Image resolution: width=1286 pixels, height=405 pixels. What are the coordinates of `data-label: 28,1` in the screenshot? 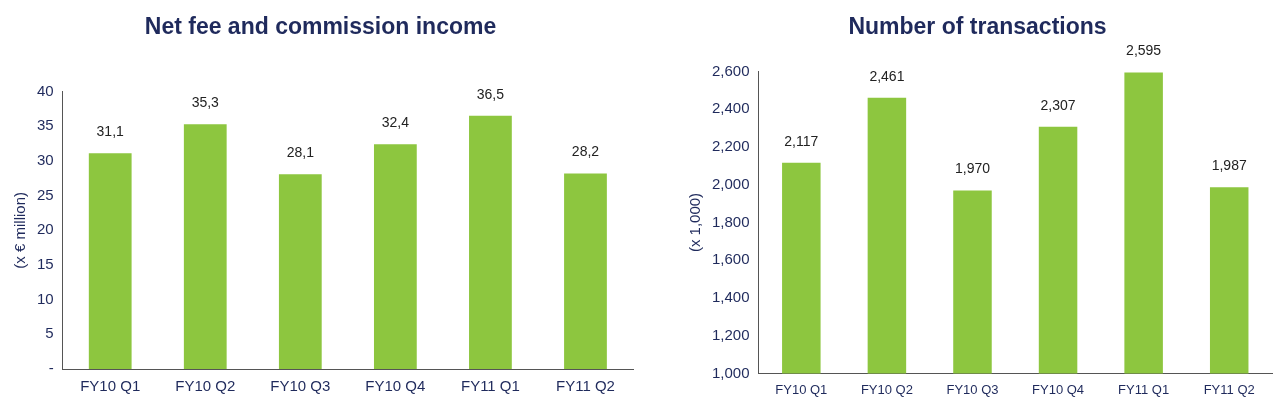 It's located at (300, 151).